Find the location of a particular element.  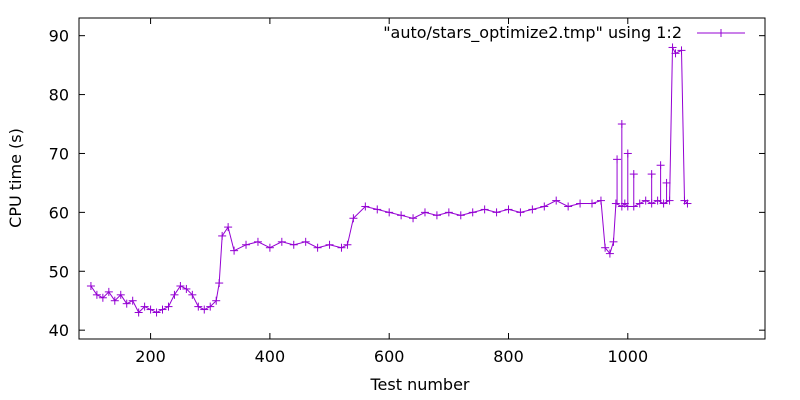

x-tick-label: 1000 is located at coordinates (627, 356).